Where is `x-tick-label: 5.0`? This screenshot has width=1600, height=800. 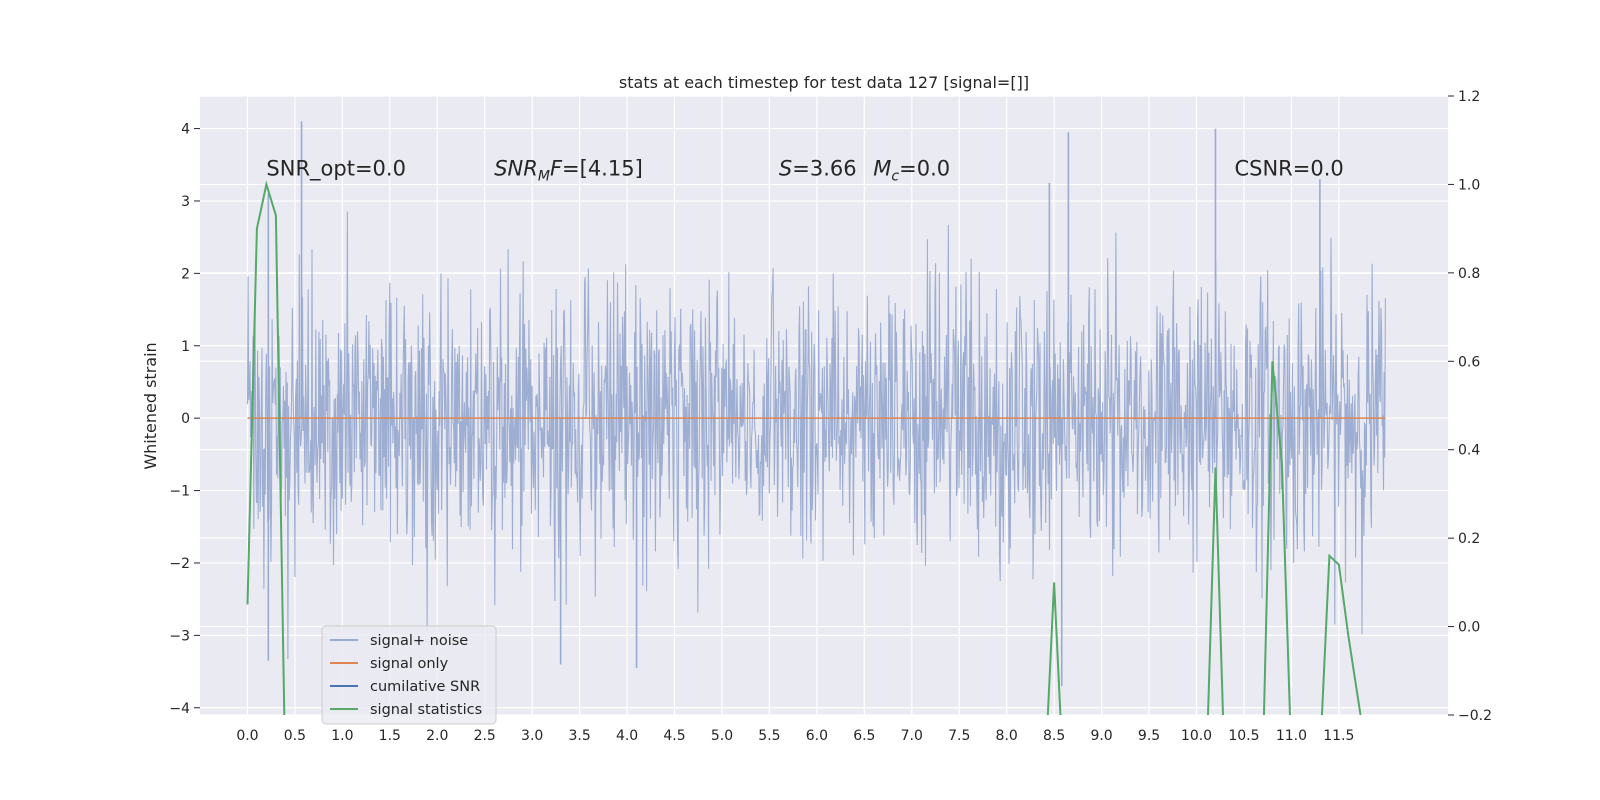 x-tick-label: 5.0 is located at coordinates (722, 736).